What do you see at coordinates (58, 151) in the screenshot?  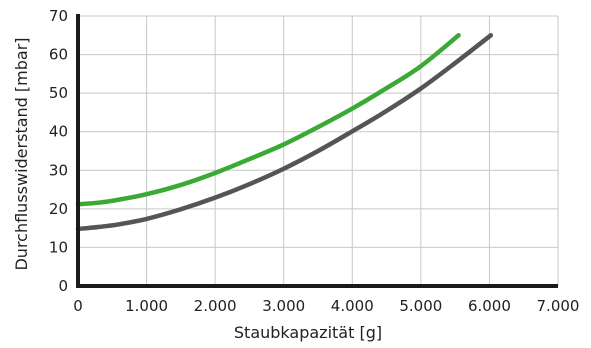 I see `y-tick-labels: 0 10 20 30 40 50 60 70` at bounding box center [58, 151].